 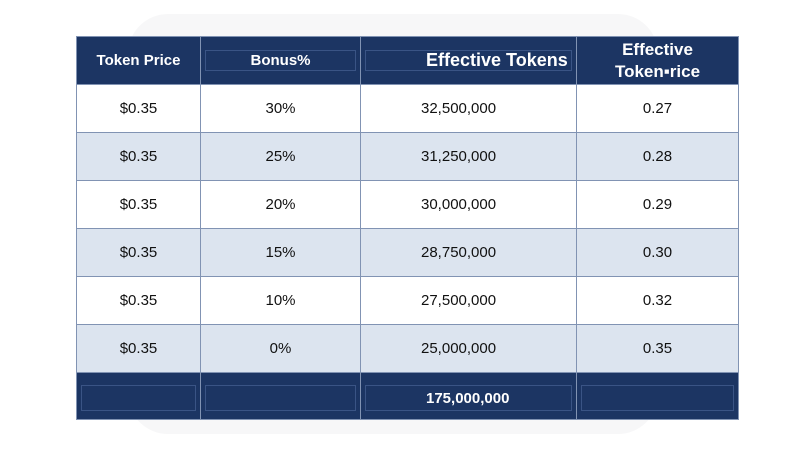 What do you see at coordinates (657, 108) in the screenshot?
I see `cell-effective-token-price: 0.27` at bounding box center [657, 108].